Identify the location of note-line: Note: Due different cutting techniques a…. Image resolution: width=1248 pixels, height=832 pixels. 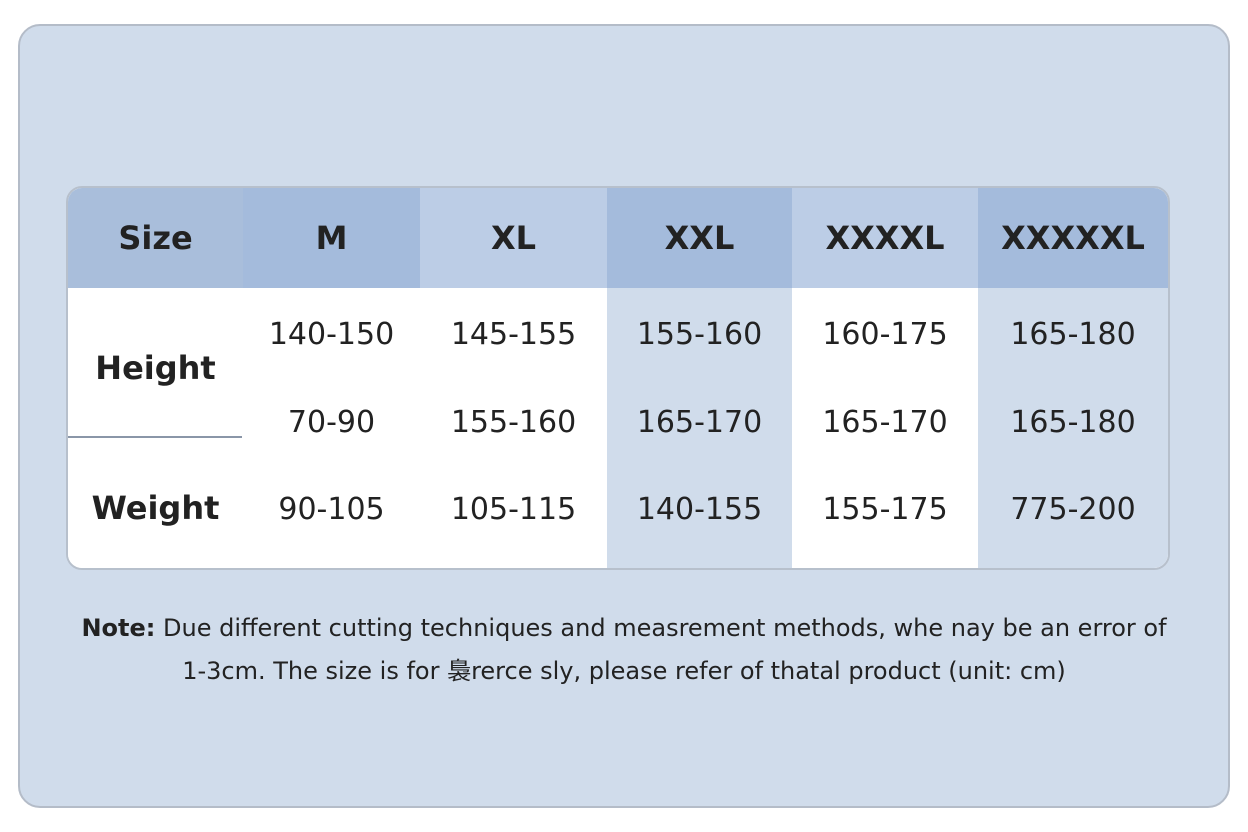
(624, 628).